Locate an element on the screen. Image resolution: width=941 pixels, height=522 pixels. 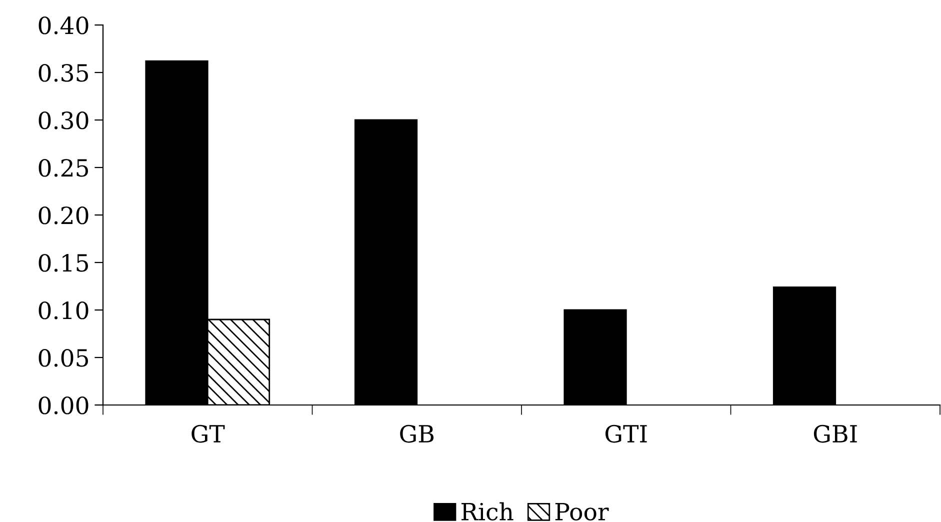
x-tick-label: GT is located at coordinates (208, 433).